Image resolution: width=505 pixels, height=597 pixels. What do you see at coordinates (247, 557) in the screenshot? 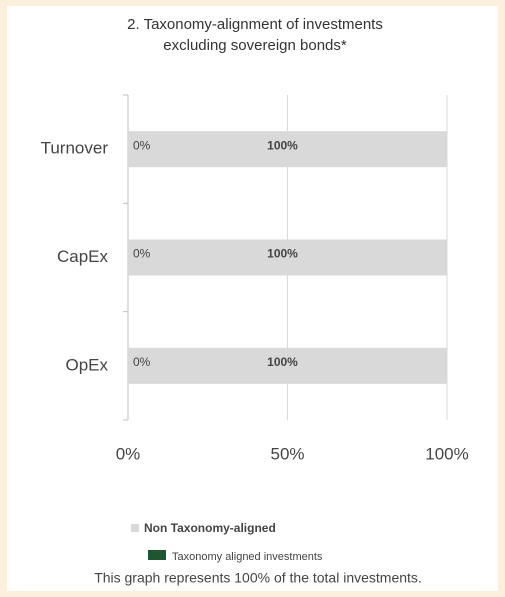
I see `legend-label: Taxonomy aligned investments` at bounding box center [247, 557].